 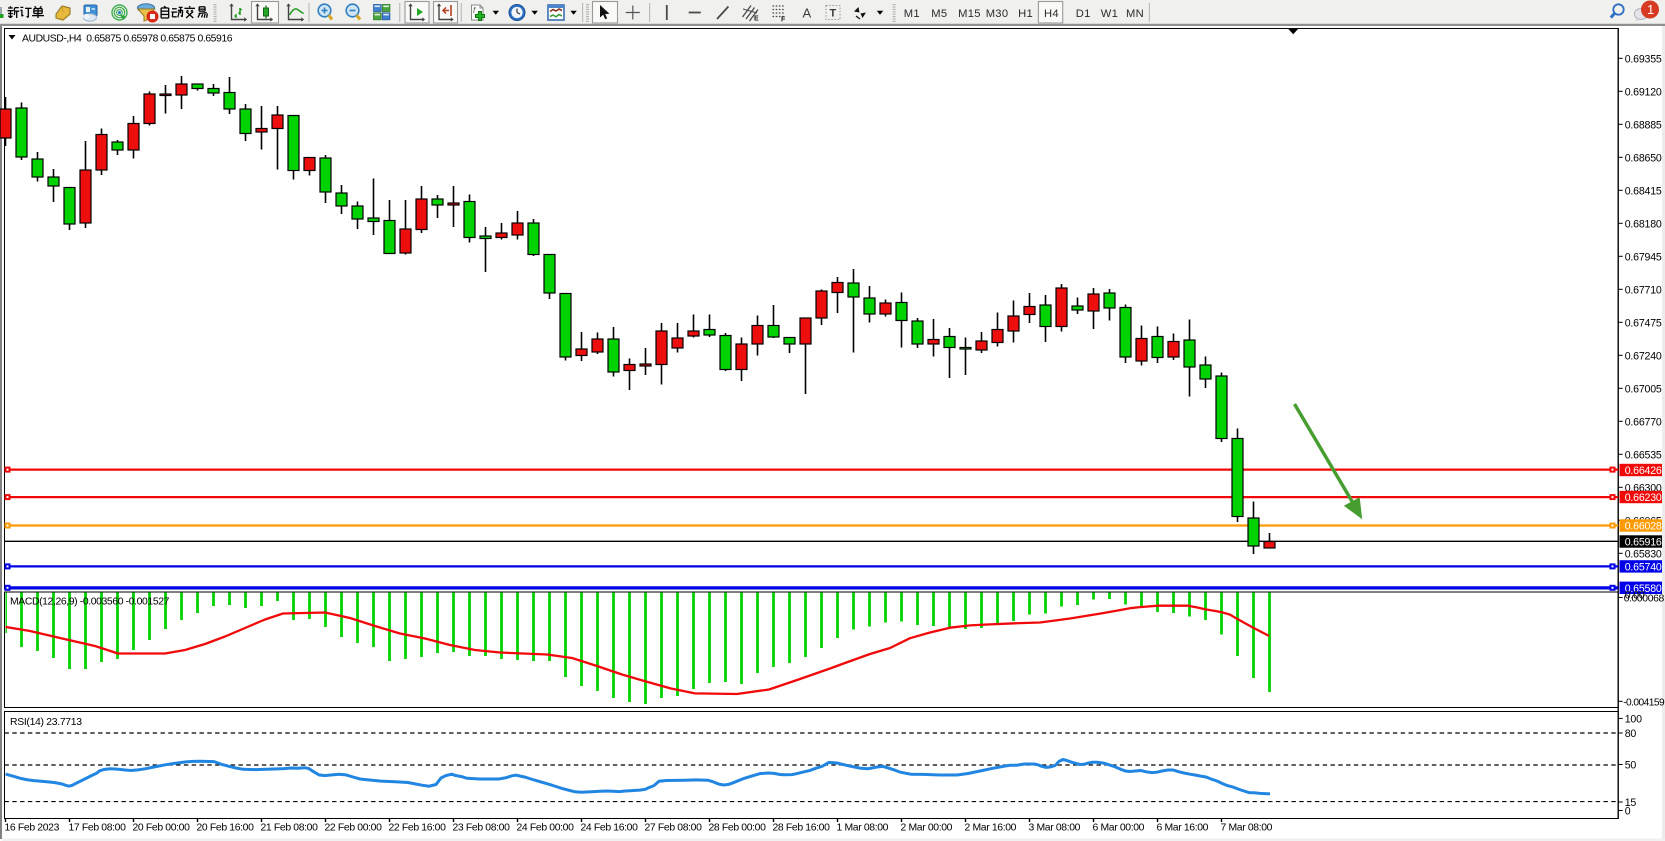 What do you see at coordinates (1119, 828) in the screenshot?
I see `svg-text: 6 Mar 00:00` at bounding box center [1119, 828].